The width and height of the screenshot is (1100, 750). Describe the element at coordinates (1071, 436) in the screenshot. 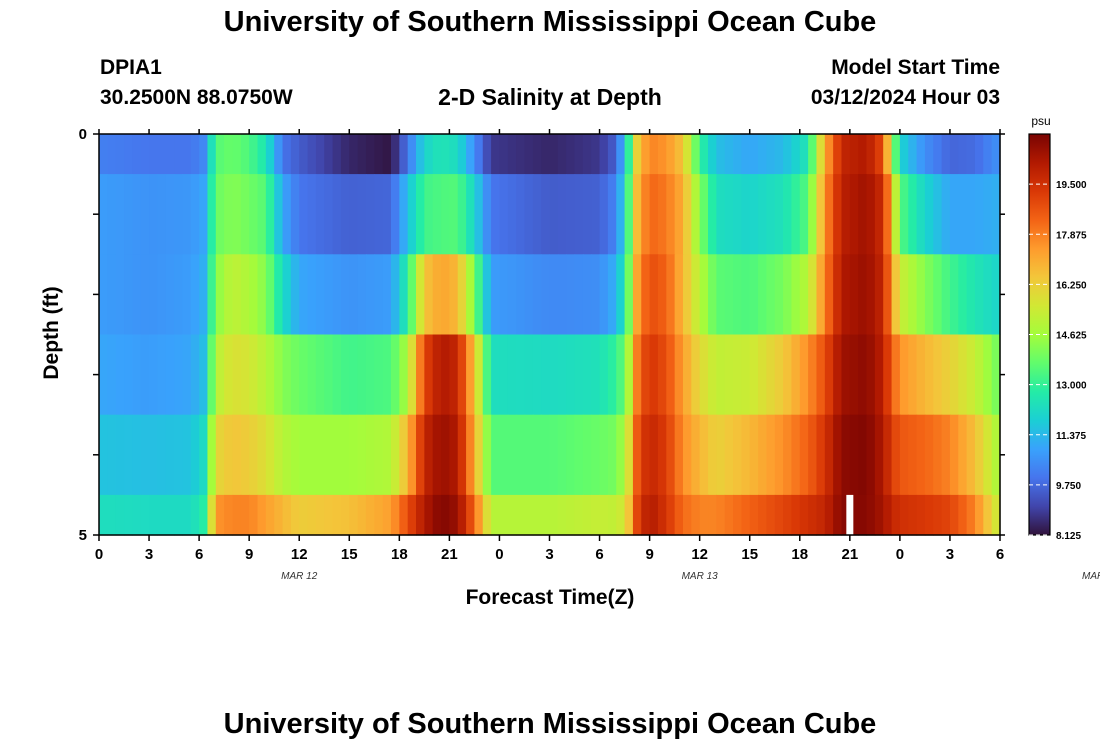

I see `colorbar-tick-label: 11.375` at that location.